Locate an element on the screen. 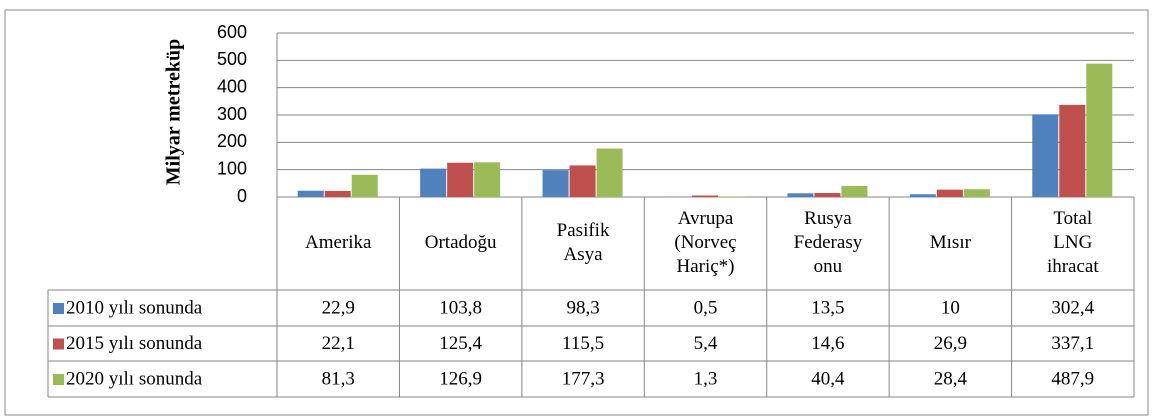 The width and height of the screenshot is (1153, 420). table-value: 98,3 is located at coordinates (582, 307).